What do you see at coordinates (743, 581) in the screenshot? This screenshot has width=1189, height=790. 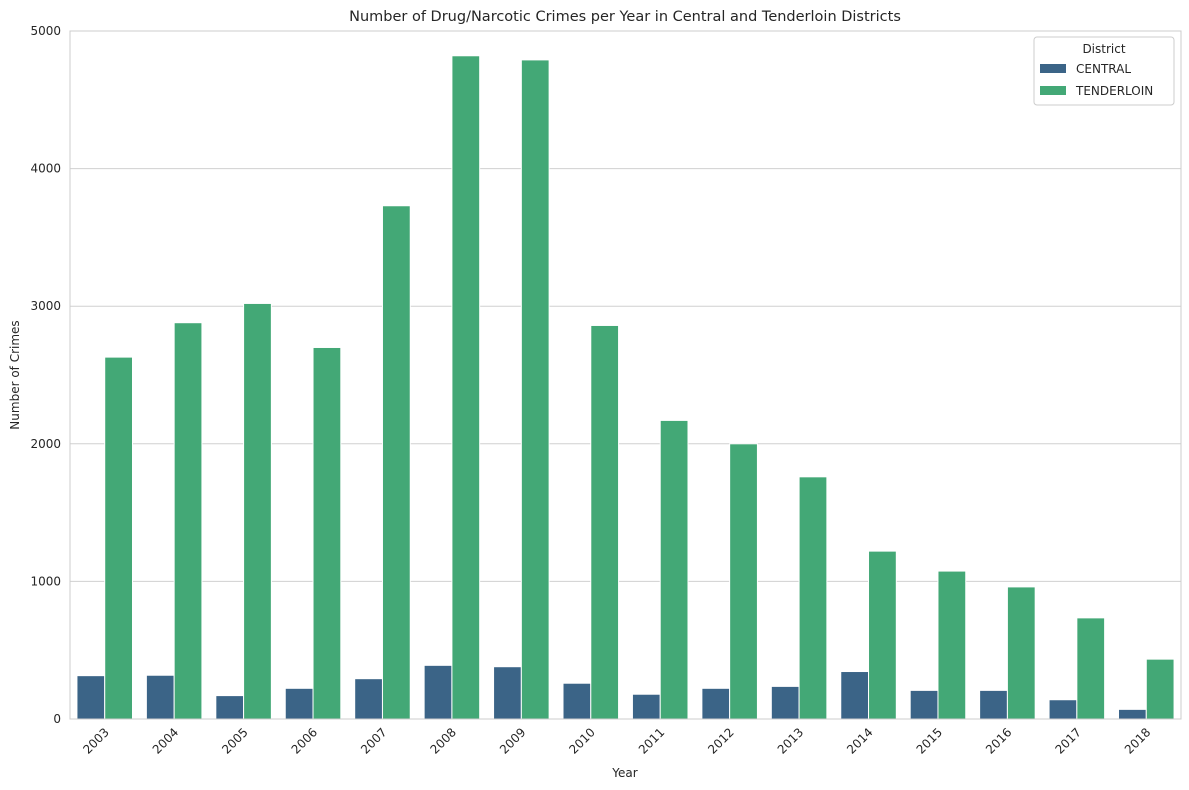 I see `bar-tenderloin-2012` at bounding box center [743, 581].